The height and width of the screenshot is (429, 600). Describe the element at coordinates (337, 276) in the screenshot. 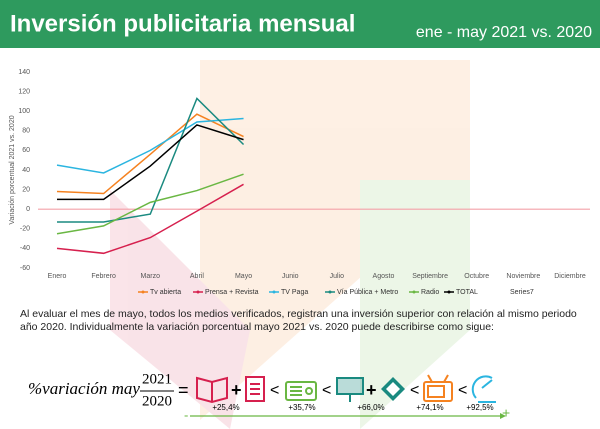

I see `x-tick-label: Julio` at that location.